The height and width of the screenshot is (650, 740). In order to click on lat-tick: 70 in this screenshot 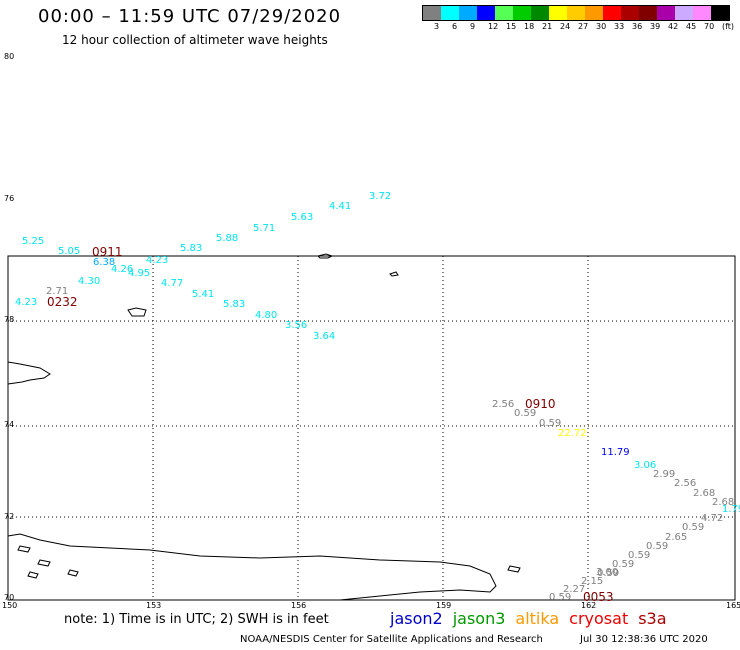, I will do `click(9, 597)`.